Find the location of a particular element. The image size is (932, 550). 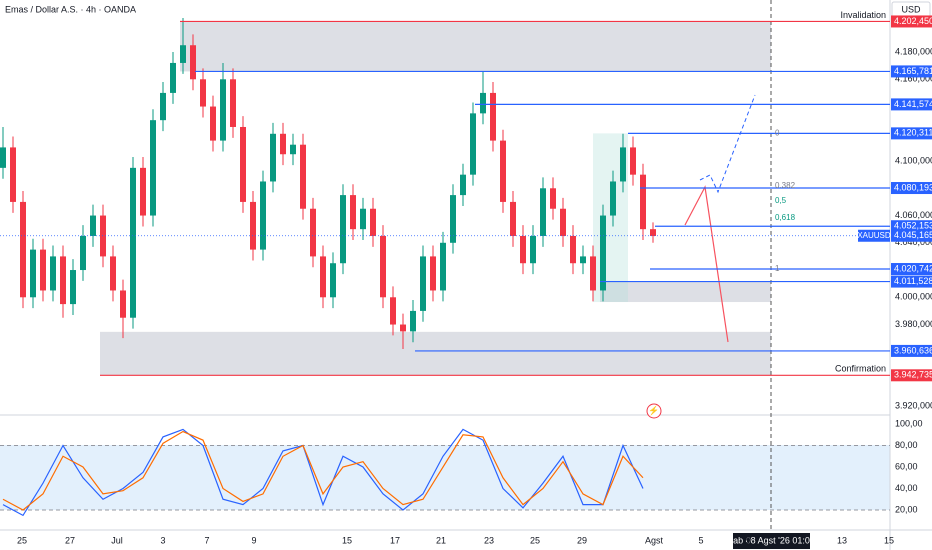

level-label: 4.052,153 is located at coordinates (913, 226).